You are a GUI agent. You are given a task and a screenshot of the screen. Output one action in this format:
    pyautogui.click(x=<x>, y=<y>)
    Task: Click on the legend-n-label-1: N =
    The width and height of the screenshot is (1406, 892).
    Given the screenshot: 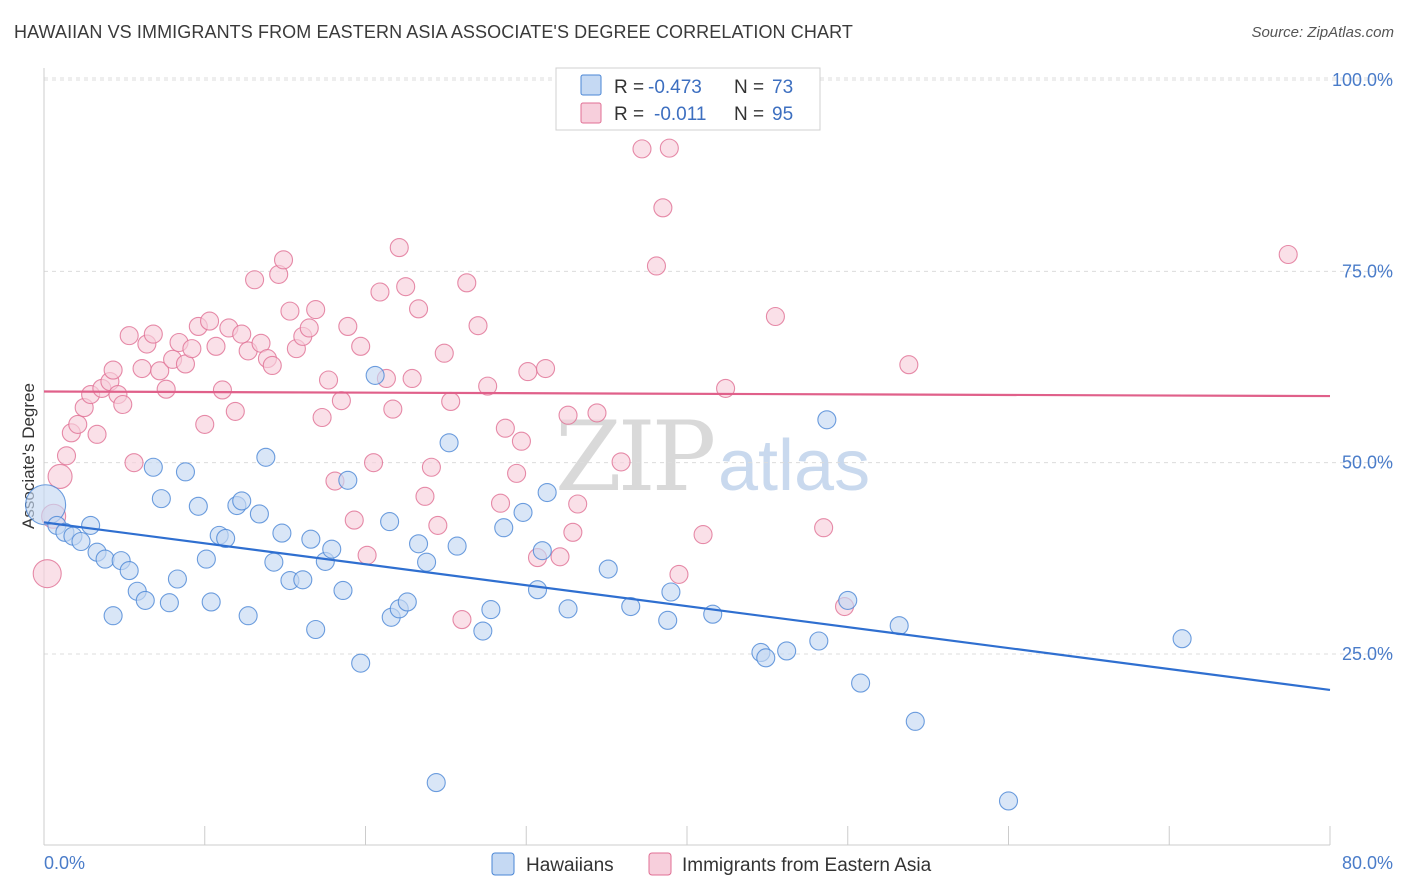 What is the action you would take?
    pyautogui.click(x=749, y=87)
    